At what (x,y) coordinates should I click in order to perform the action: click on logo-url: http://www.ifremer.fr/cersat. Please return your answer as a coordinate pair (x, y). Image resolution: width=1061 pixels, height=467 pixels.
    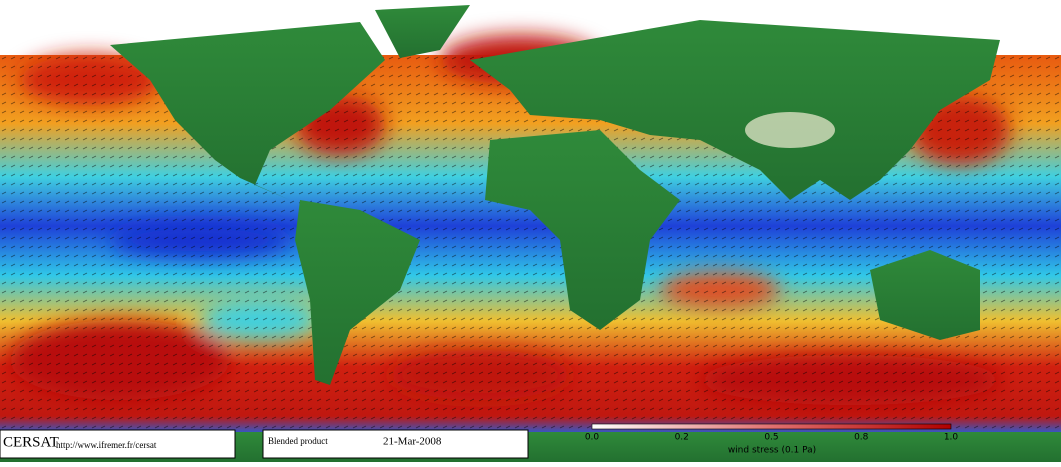
    Looking at the image, I should click on (106, 445).